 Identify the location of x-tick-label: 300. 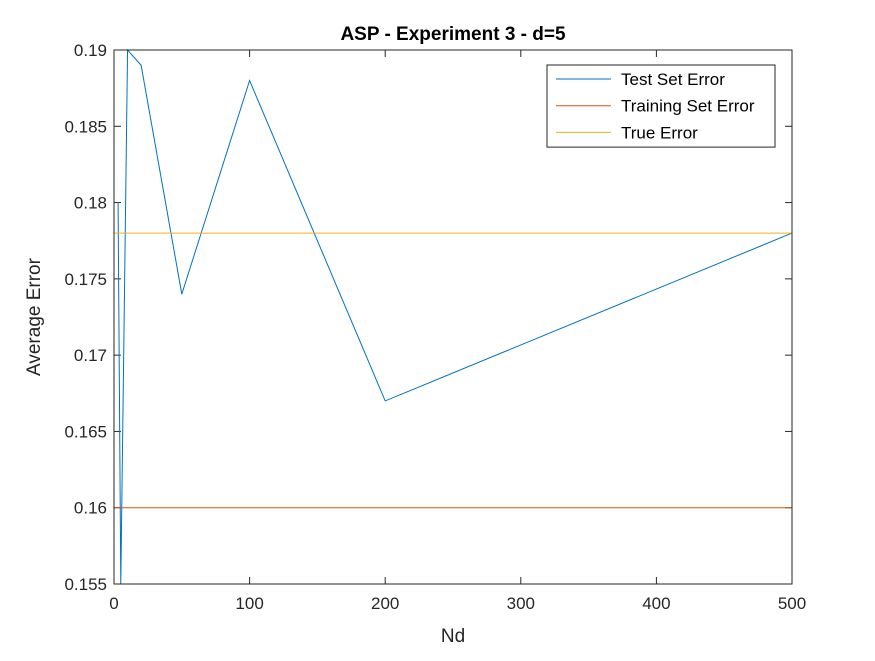
(521, 603).